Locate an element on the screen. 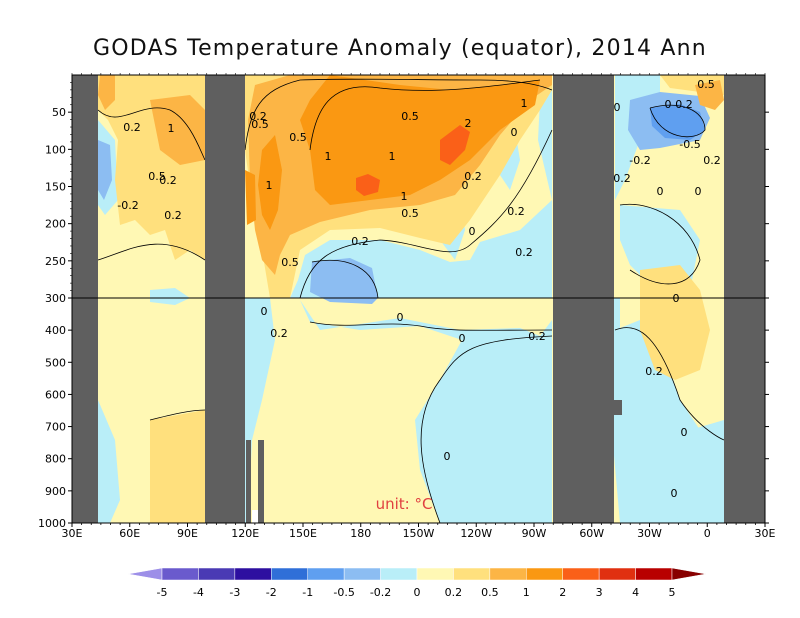 Image resolution: width=800 pixels, height=618 pixels. x-tick-label-4: 150E is located at coordinates (303, 533).